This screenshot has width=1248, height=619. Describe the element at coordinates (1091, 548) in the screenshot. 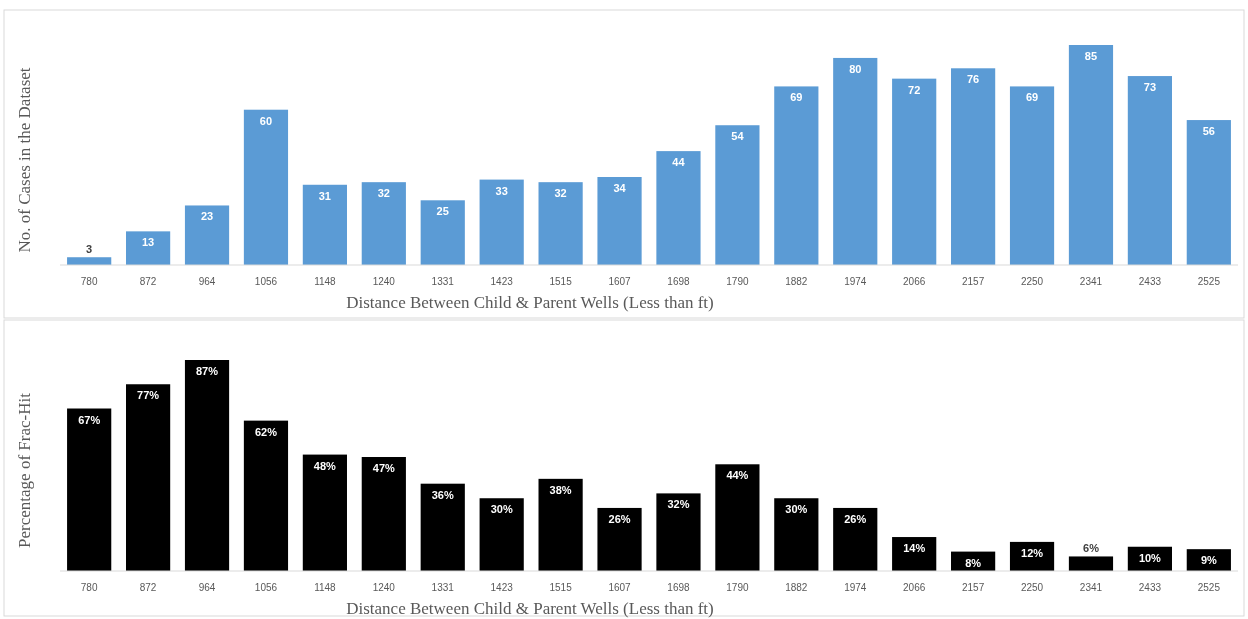

I see `data-label: 6%` at that location.